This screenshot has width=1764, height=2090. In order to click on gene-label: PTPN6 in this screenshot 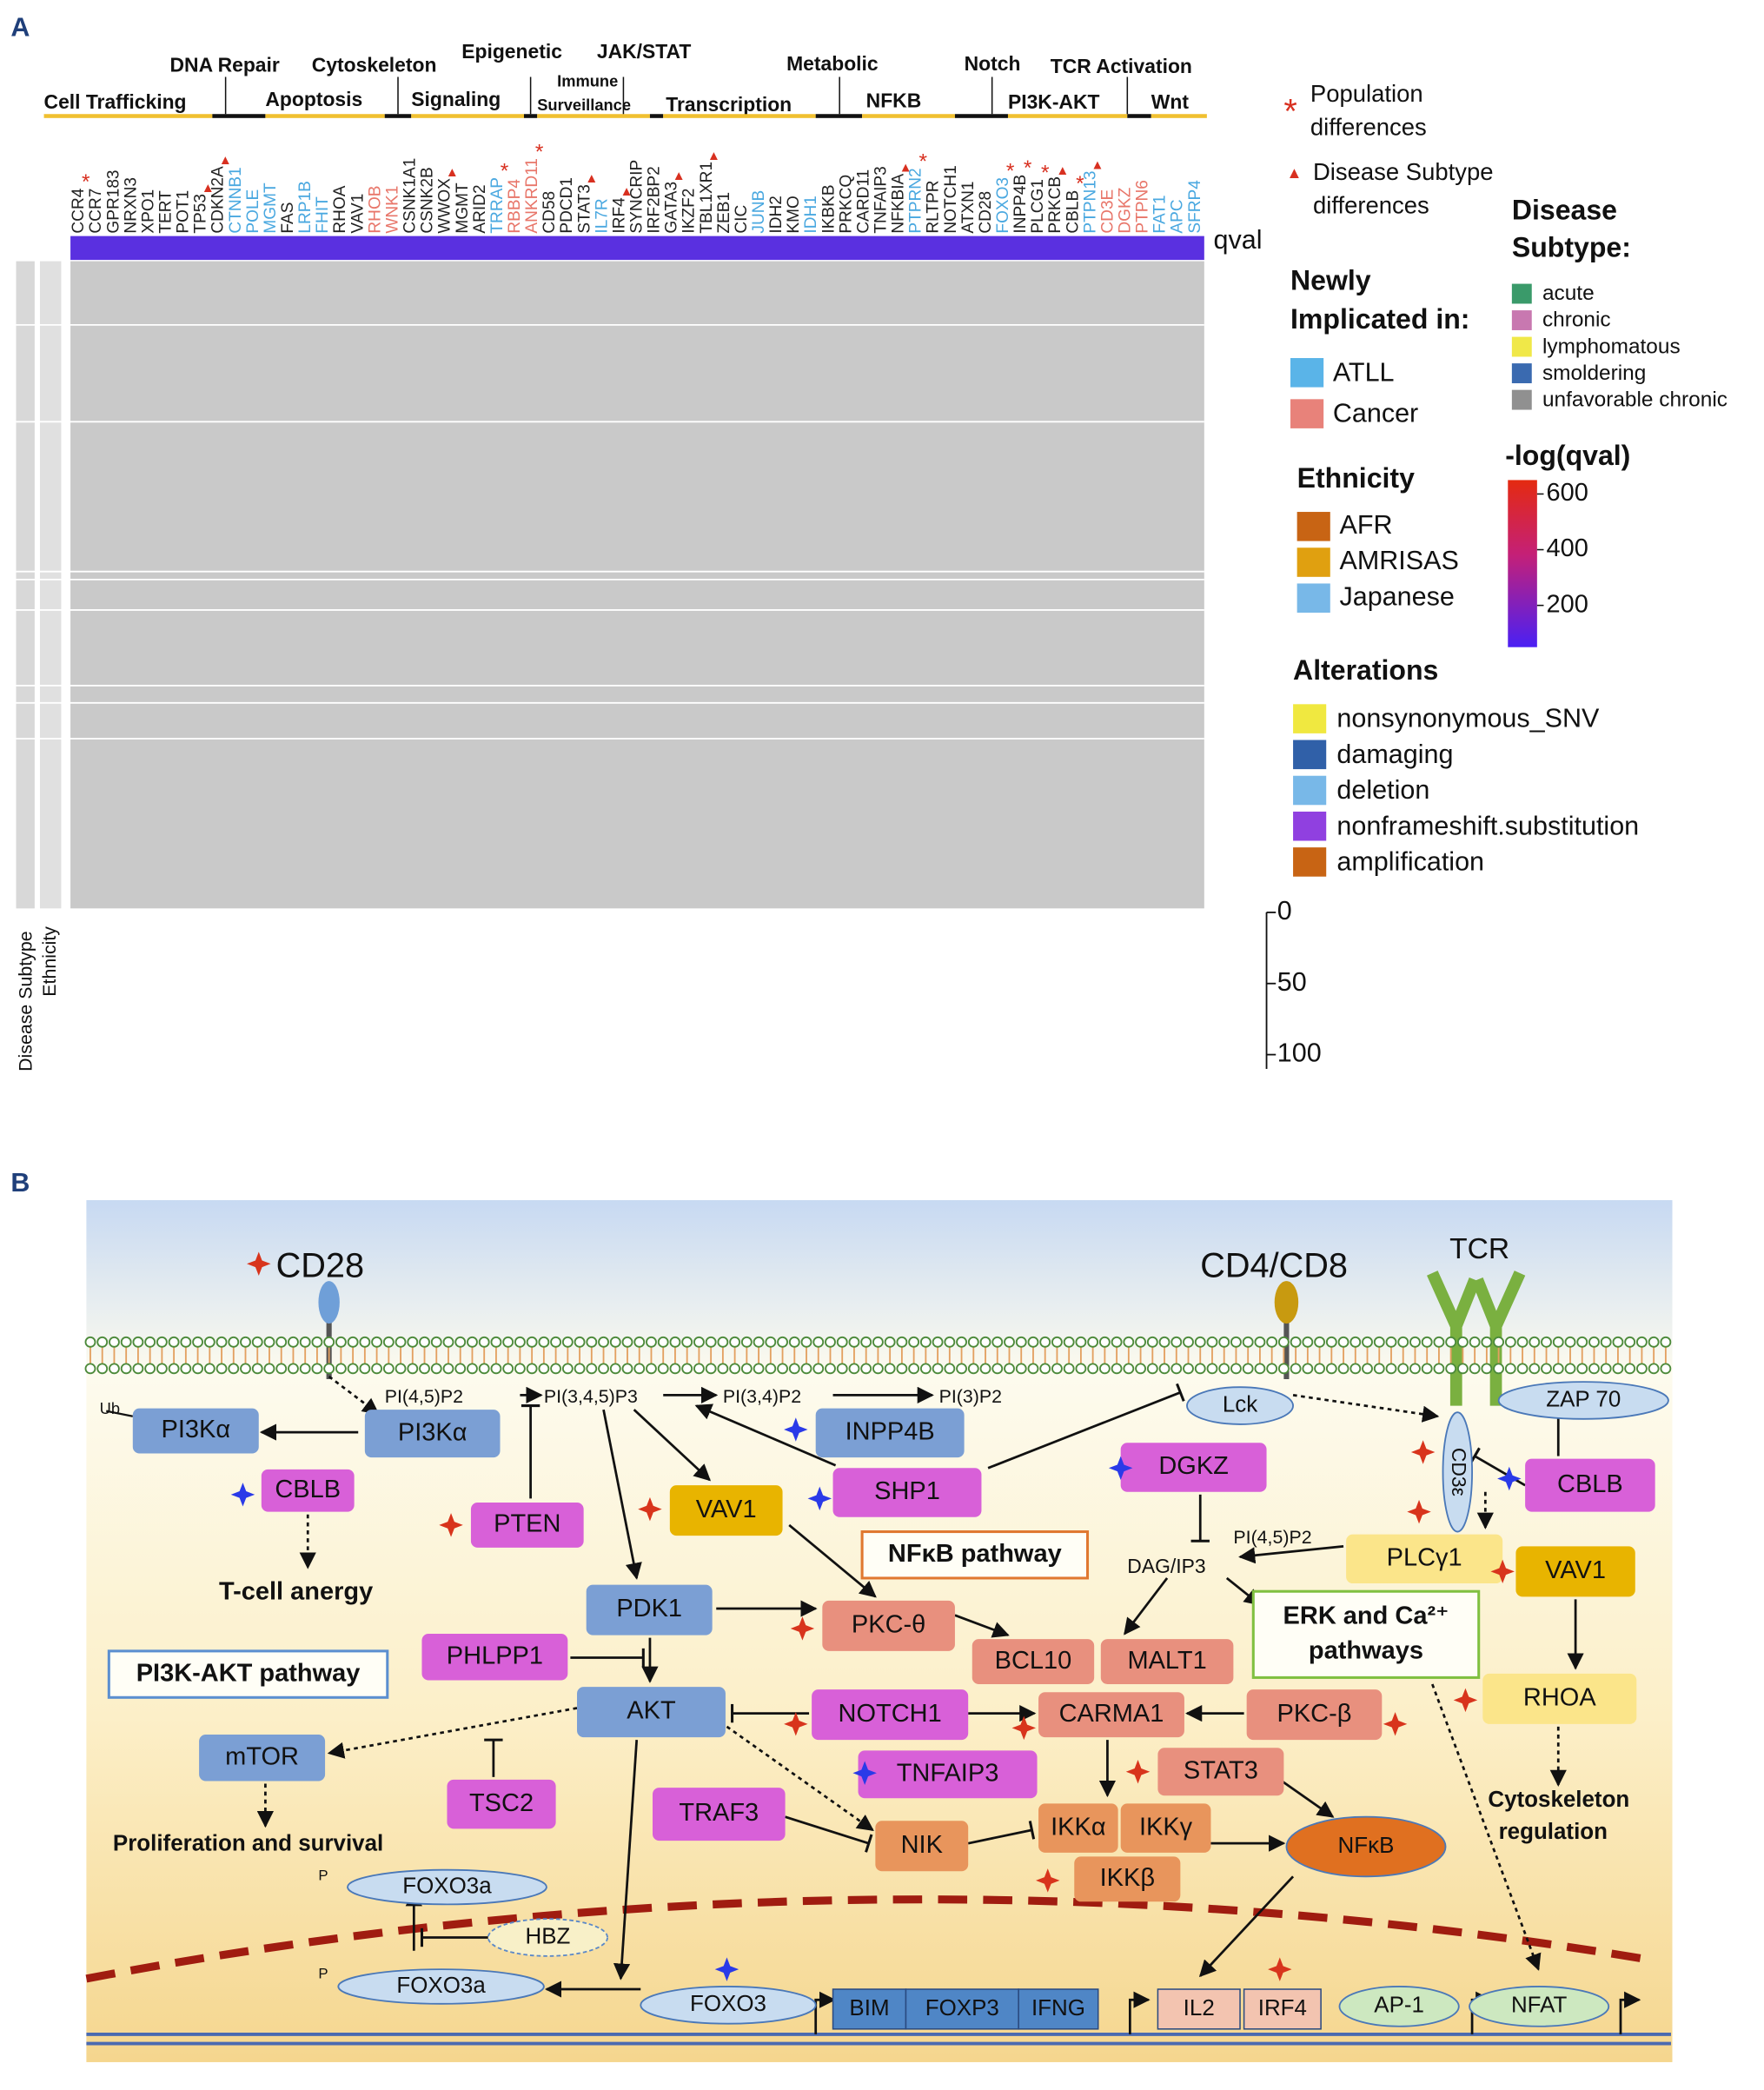, I will do `click(1143, 207)`.